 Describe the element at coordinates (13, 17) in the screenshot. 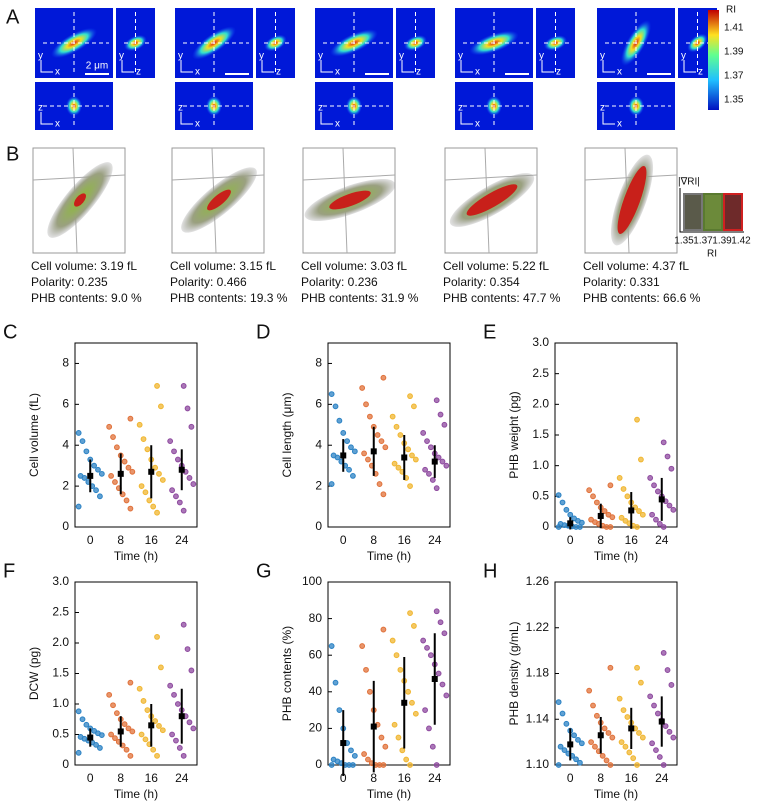

I see `panel-label: A` at that location.